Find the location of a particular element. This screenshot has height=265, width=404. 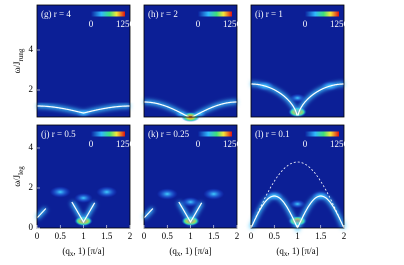

panel: (h) r = 2 0 1250 is located at coordinates (192, 63).